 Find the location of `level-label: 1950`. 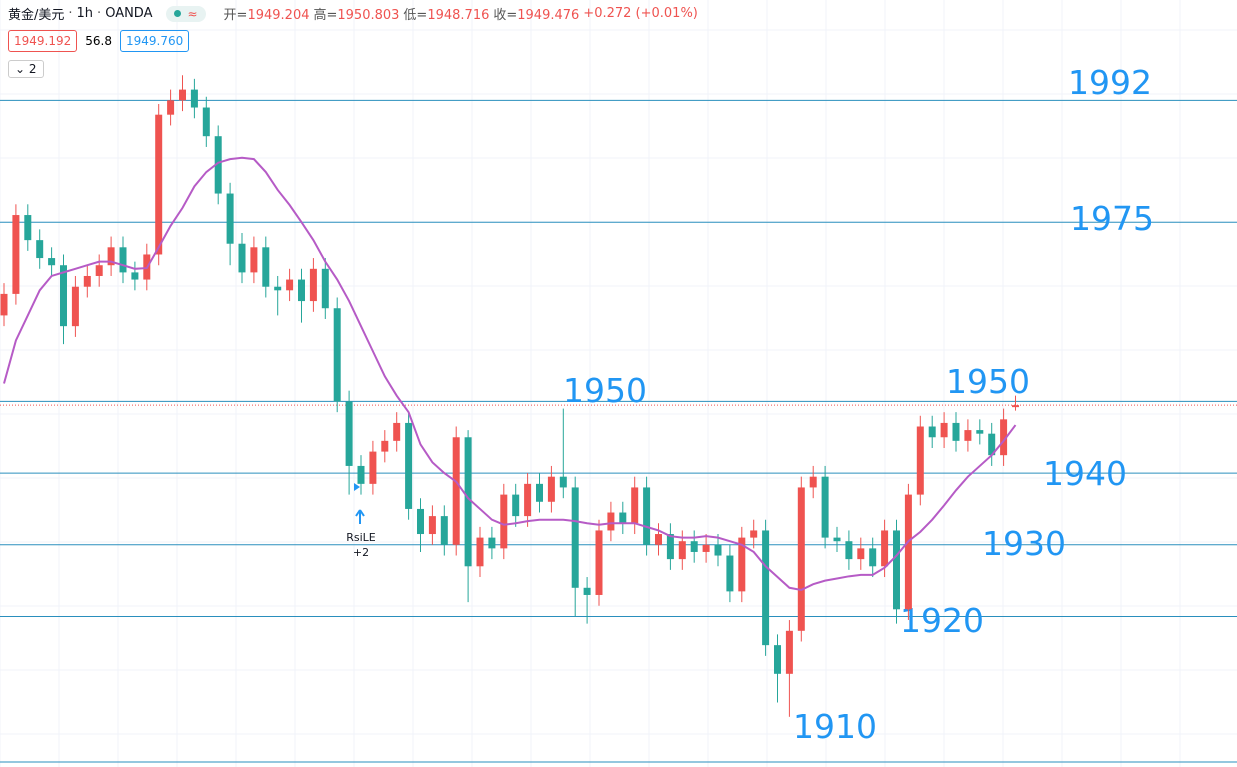

level-label: 1950 is located at coordinates (988, 381).